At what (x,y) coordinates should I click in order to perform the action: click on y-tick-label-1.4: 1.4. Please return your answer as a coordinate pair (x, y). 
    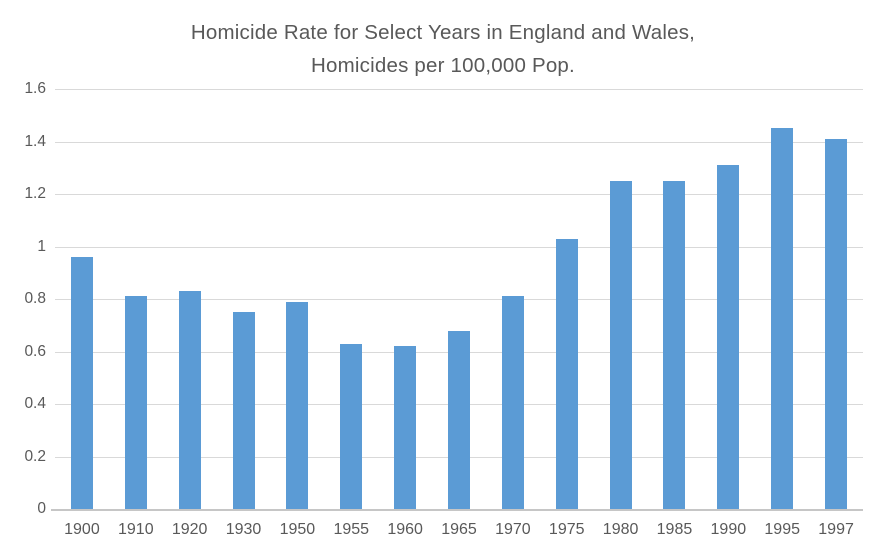
    Looking at the image, I should click on (35, 141).